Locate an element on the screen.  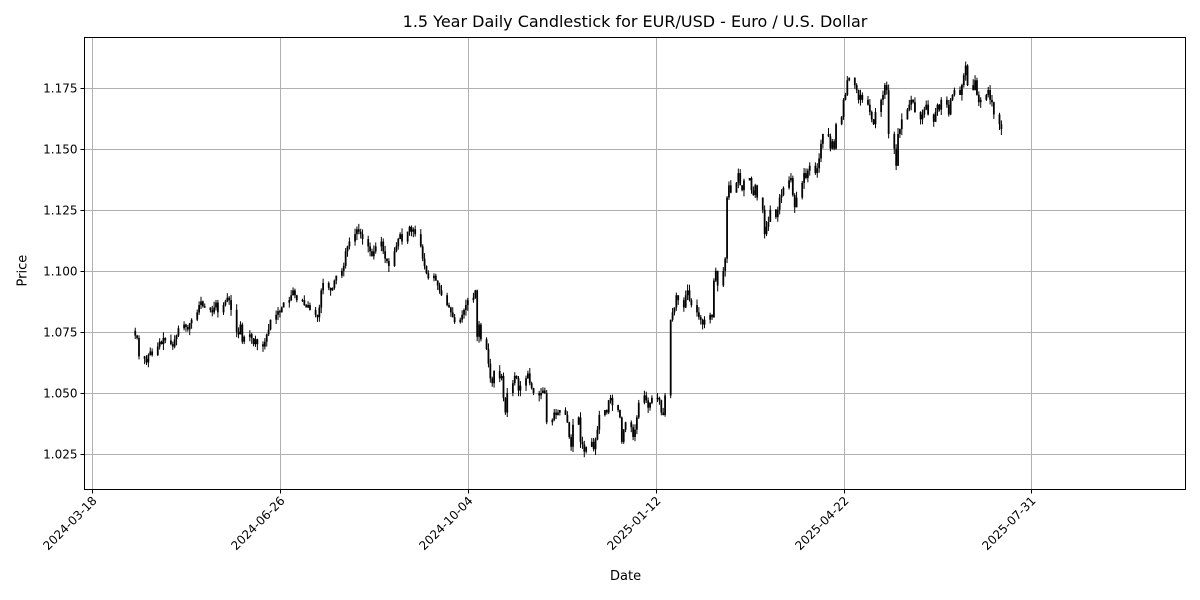
x-tick-label: 2024-06-26 is located at coordinates (257, 523).